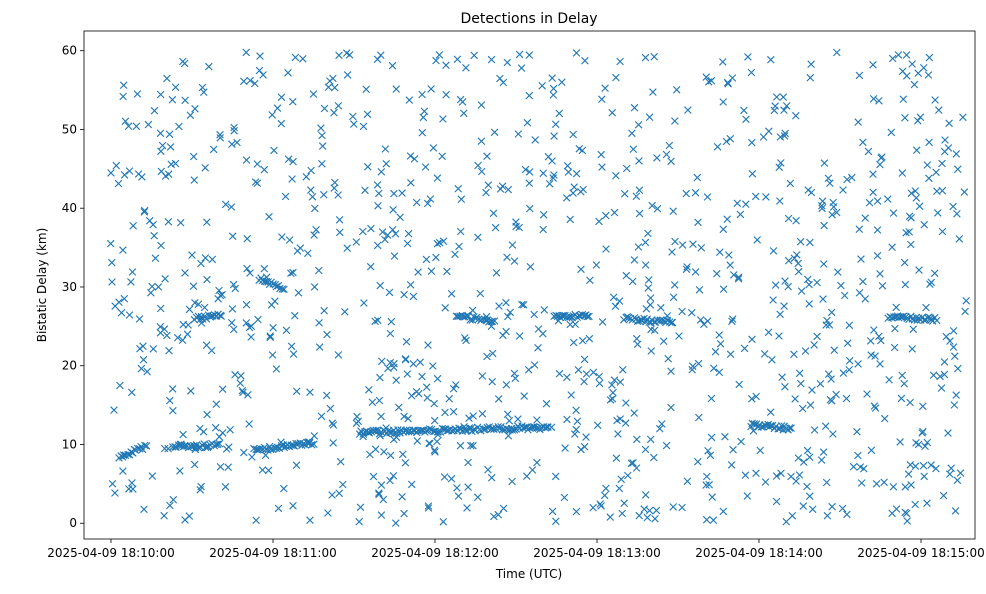  What do you see at coordinates (272, 553) in the screenshot?
I see `x-tick-label: 2025-04-09 18:11:00` at bounding box center [272, 553].